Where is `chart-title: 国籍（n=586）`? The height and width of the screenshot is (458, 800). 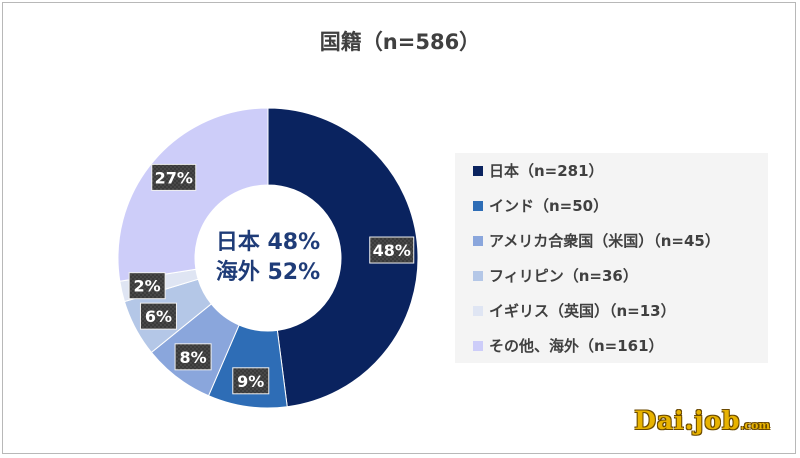 chart-title: 国籍（n=586） is located at coordinates (400, 42).